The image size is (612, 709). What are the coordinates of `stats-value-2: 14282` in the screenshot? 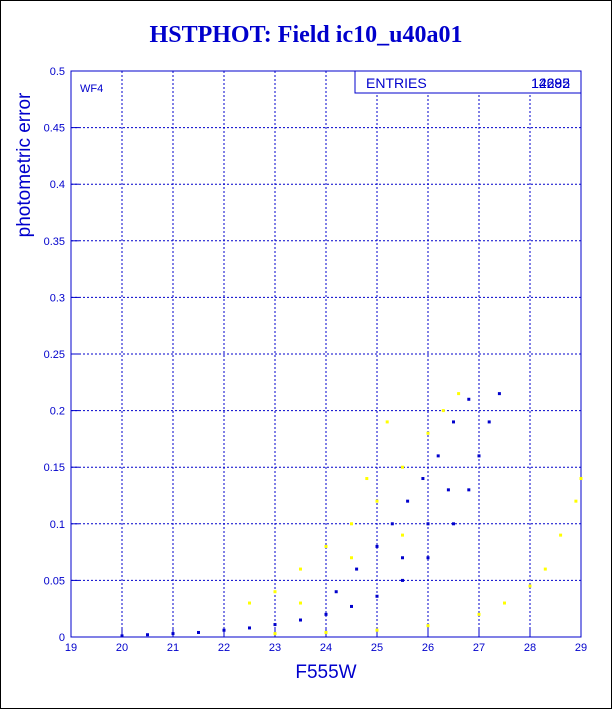 It's located at (550, 83).